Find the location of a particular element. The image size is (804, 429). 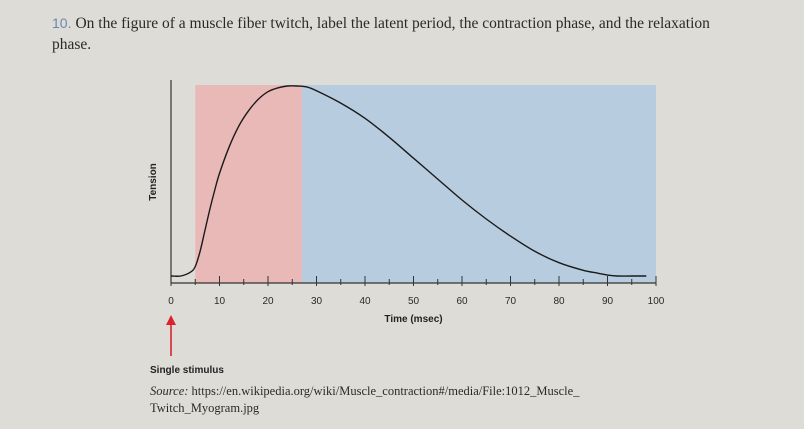

x-tick-label-30: 30 is located at coordinates (317, 301).